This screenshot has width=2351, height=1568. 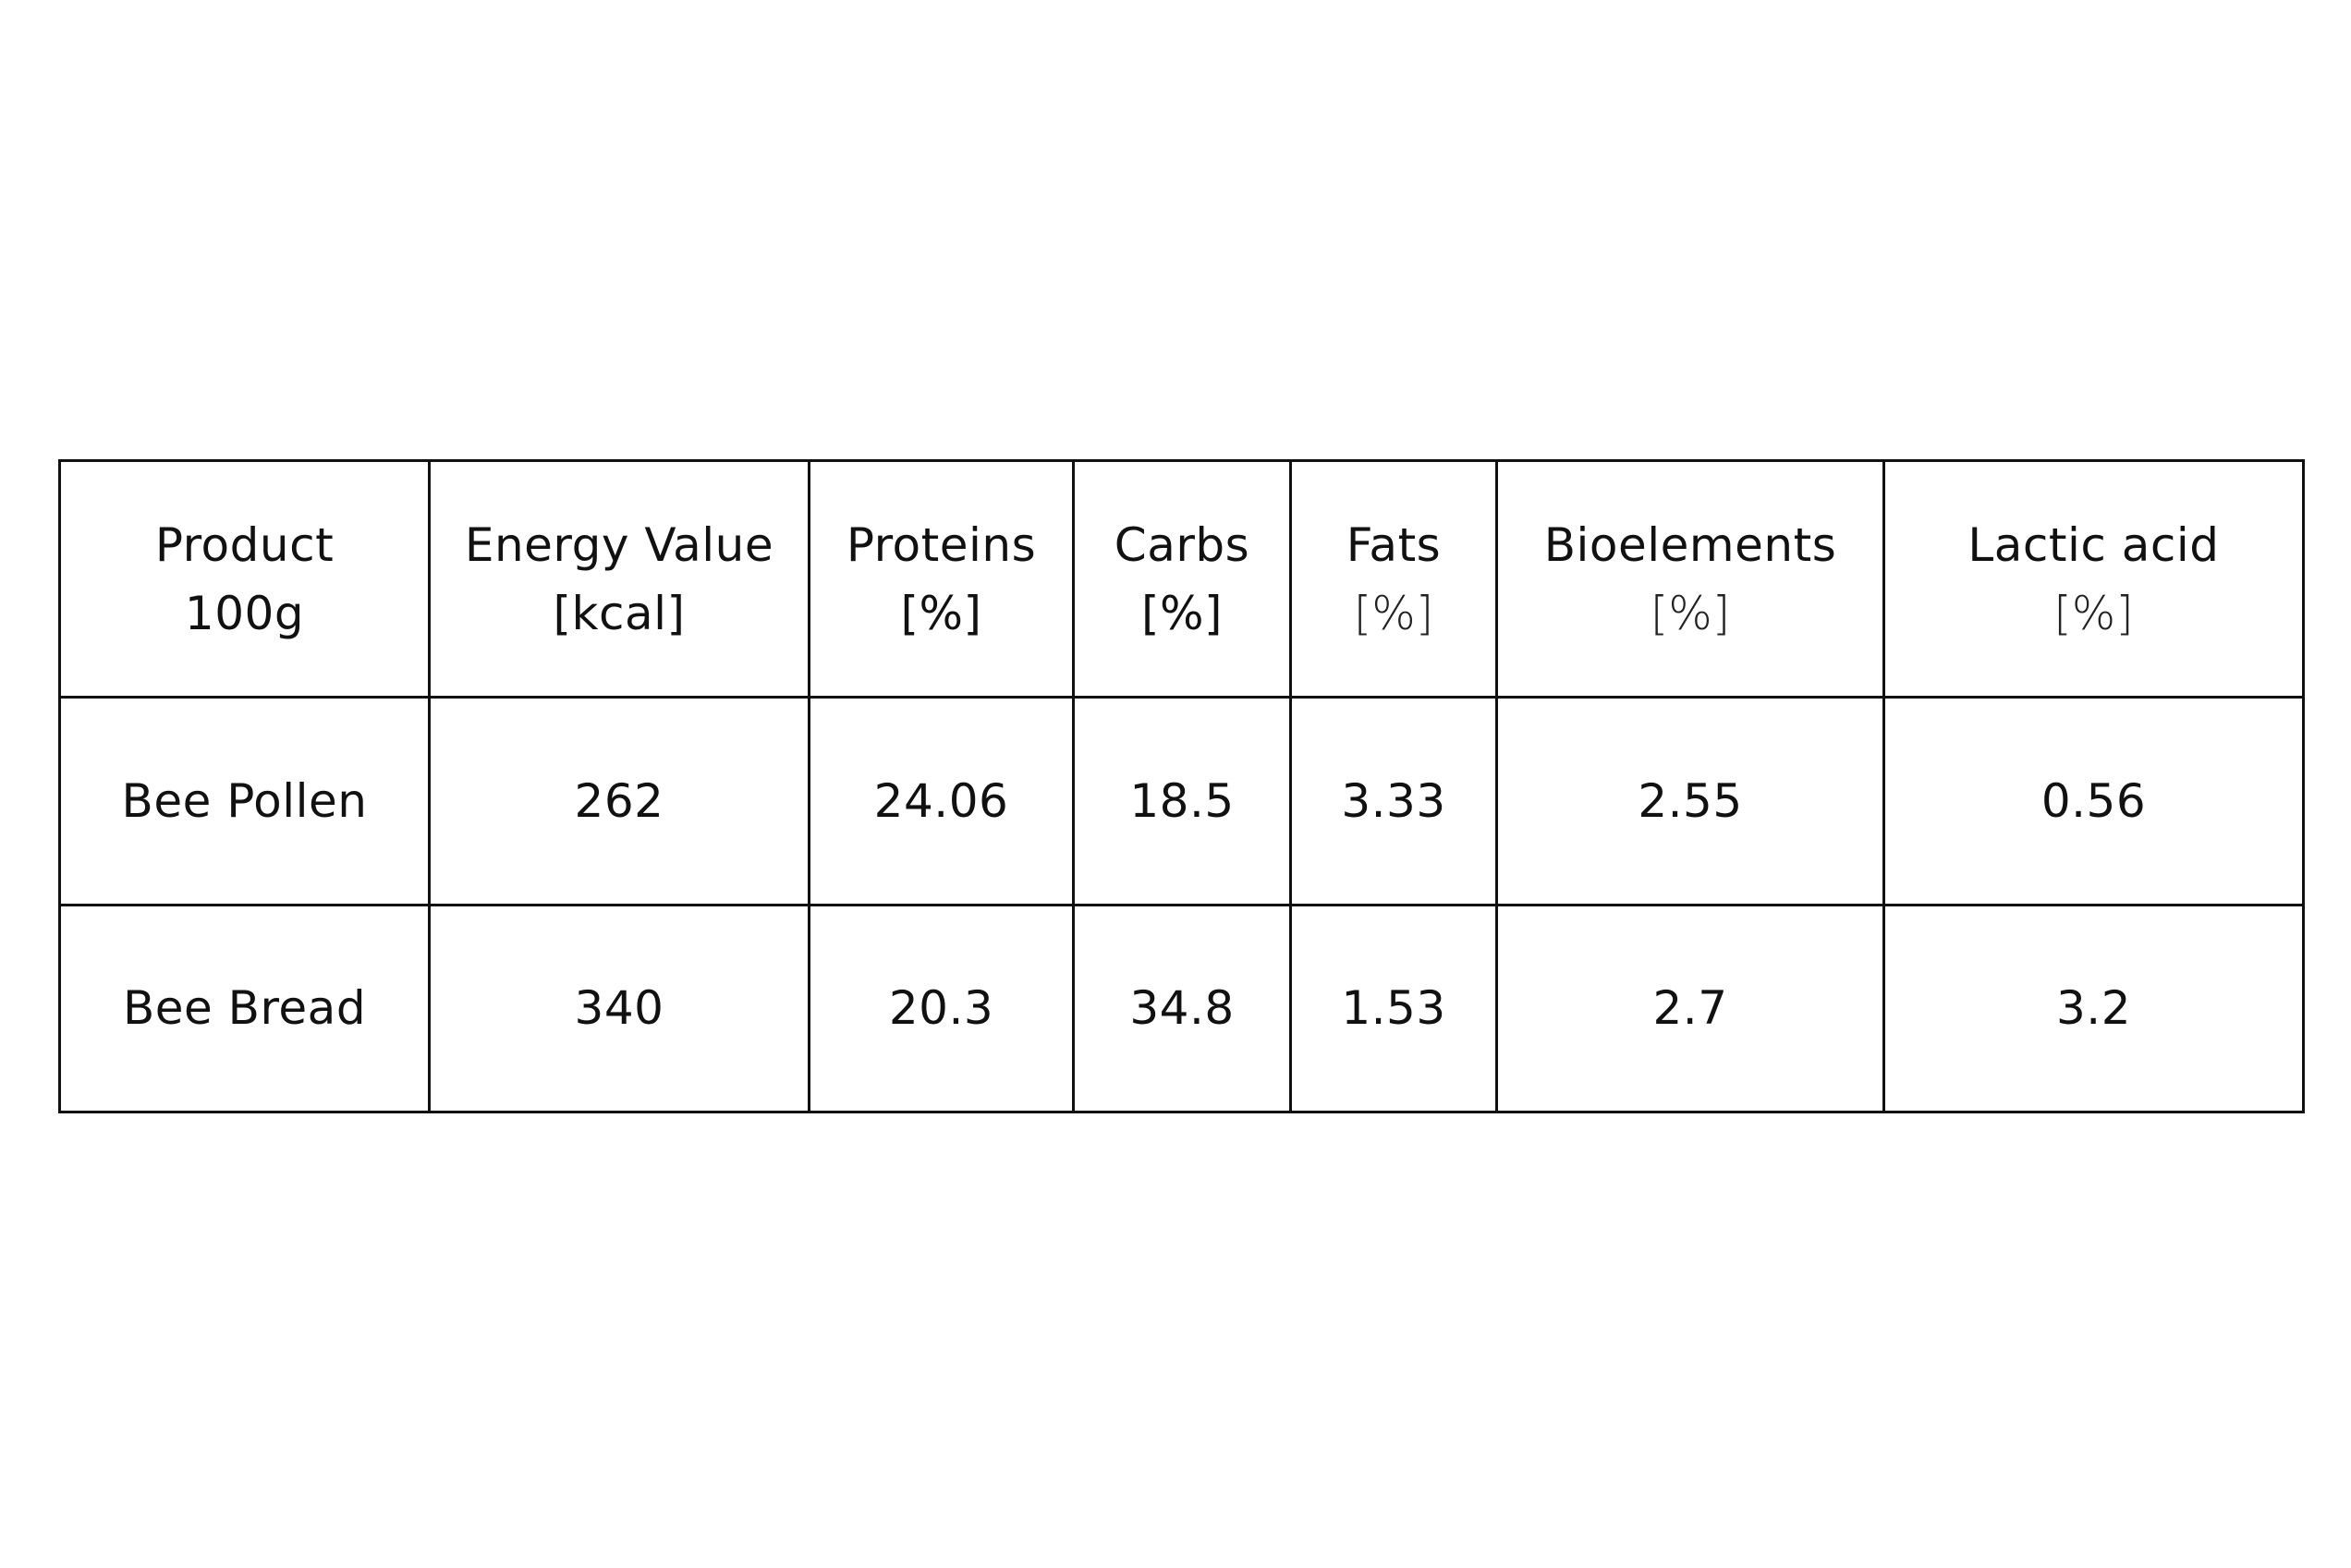 I want to click on cell-proteins: 20.3, so click(x=942, y=1008).